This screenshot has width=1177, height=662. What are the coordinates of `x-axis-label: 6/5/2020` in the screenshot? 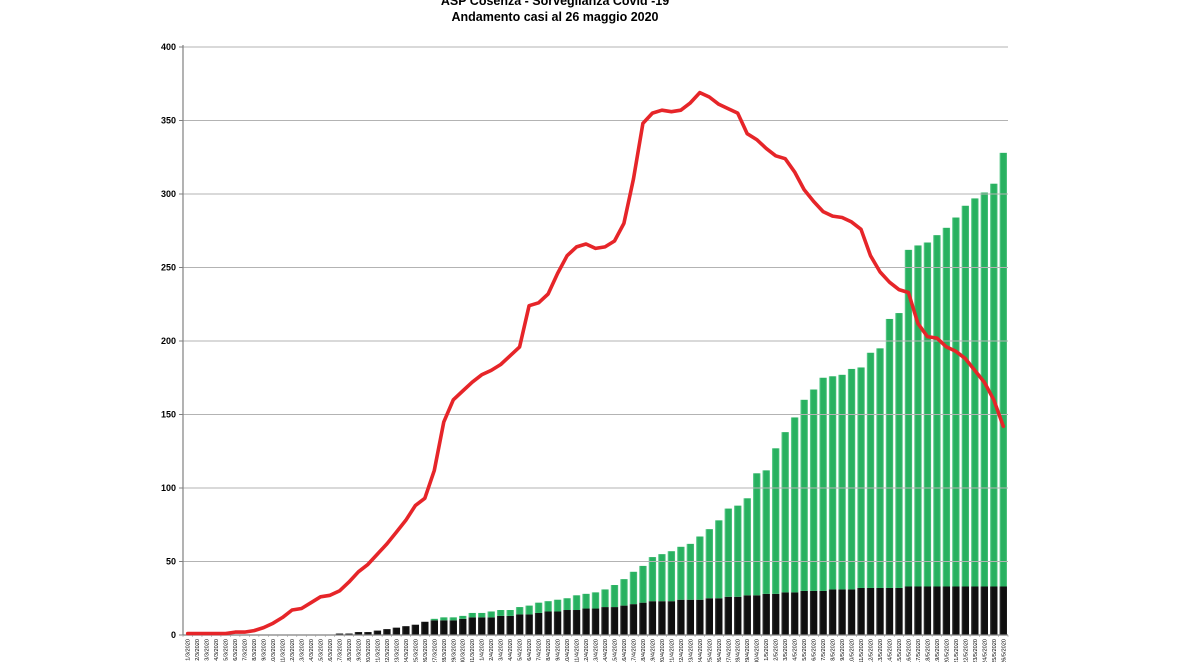 It's located at (815, 650).